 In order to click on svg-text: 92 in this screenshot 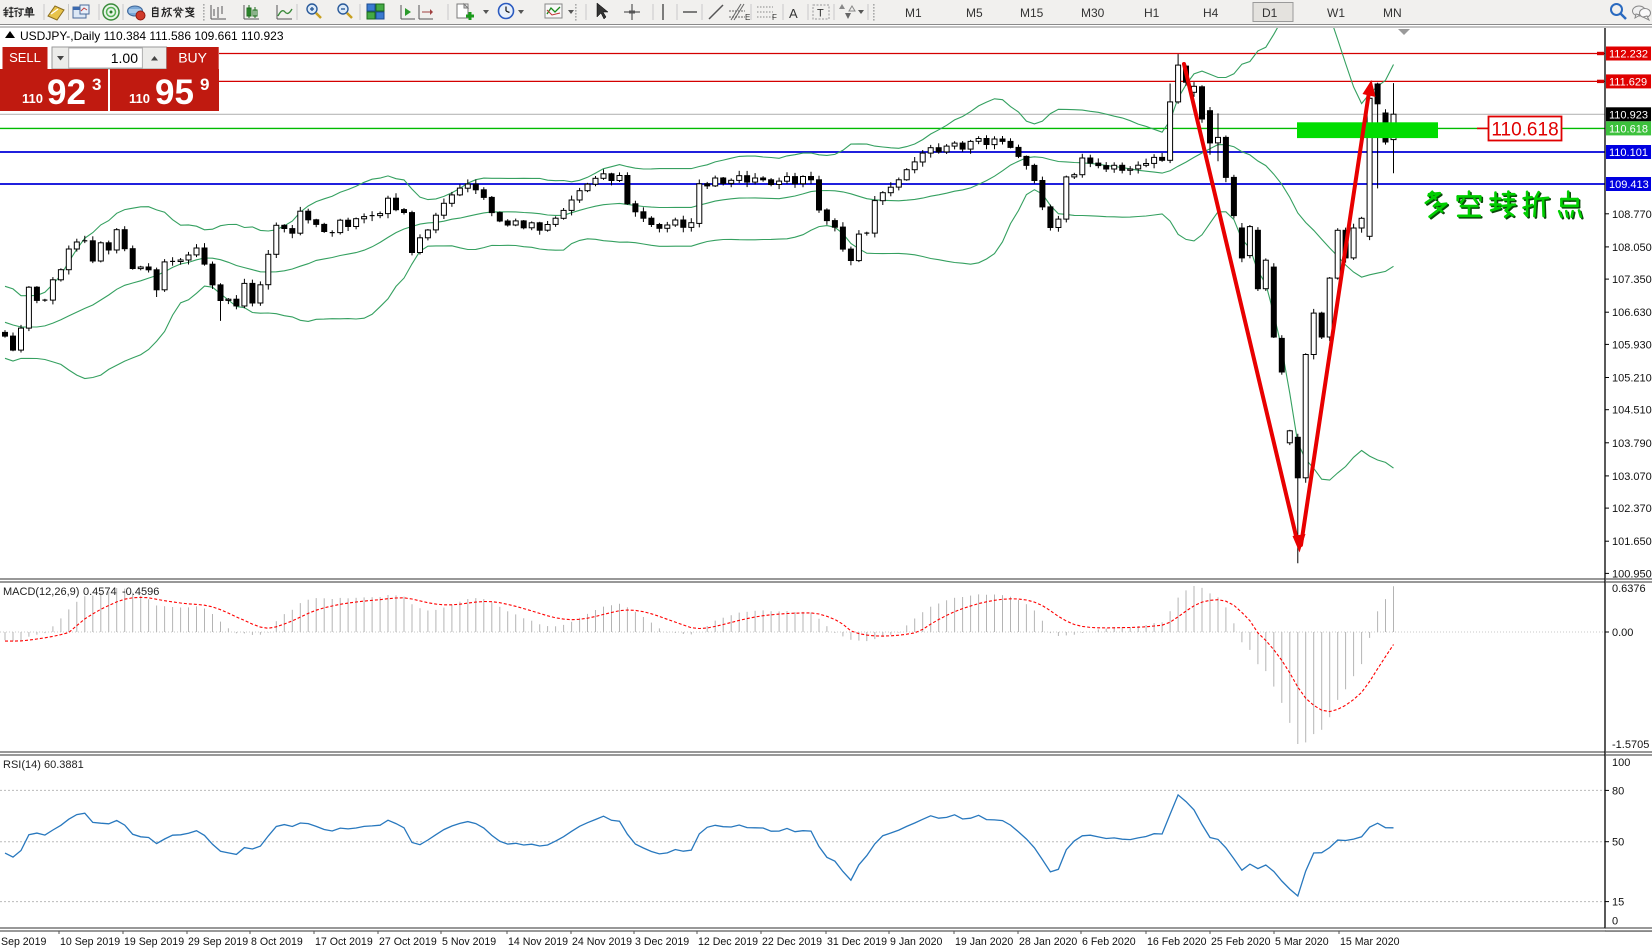, I will do `click(66, 92)`.